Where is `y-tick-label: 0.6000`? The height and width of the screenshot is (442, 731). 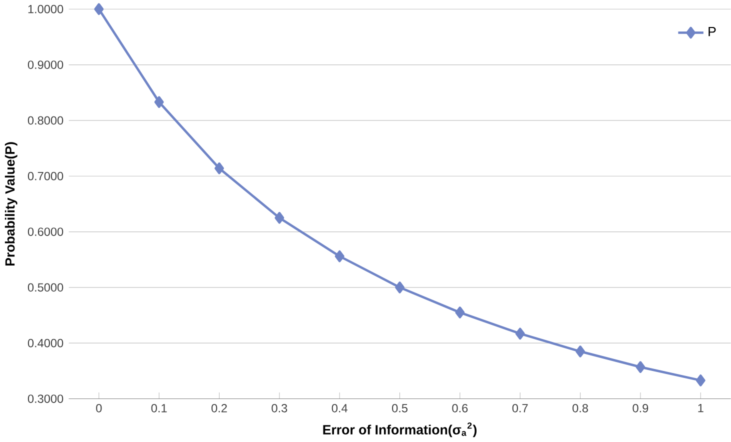
y-tick-label: 0.6000 is located at coordinates (46, 232).